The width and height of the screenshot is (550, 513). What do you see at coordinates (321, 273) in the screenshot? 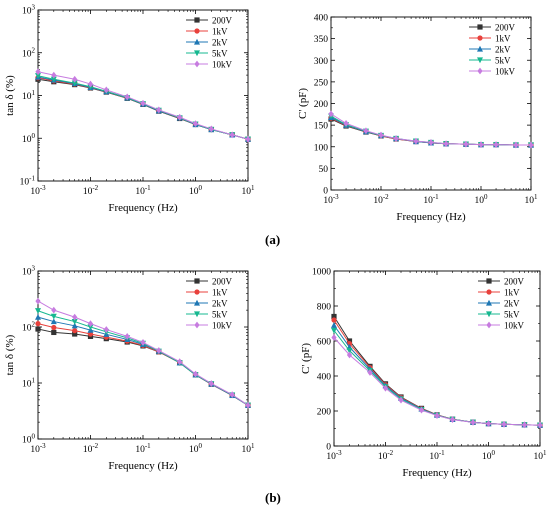
I see `y-tick-label: 1000` at bounding box center [321, 273].